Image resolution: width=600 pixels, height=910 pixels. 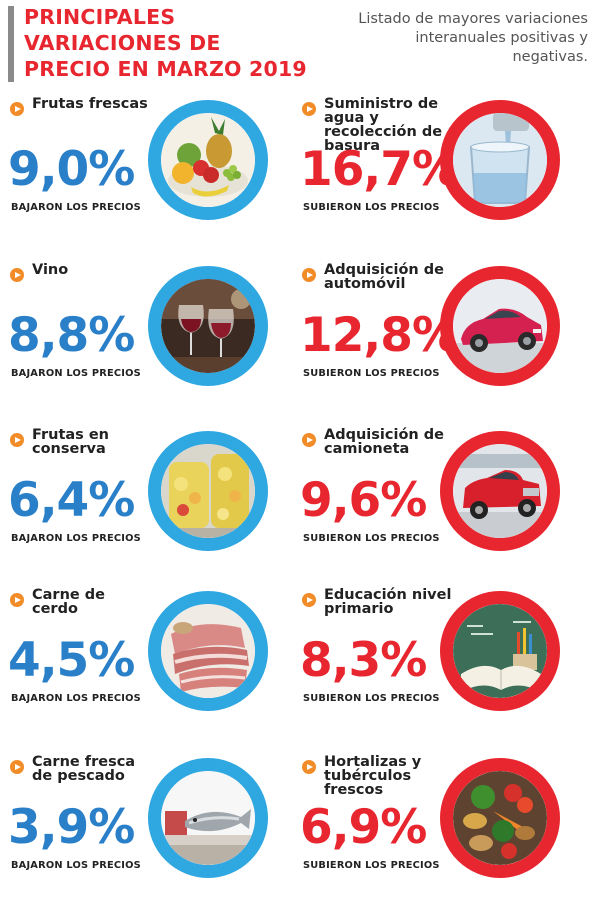 I want to click on item-percentage: 8,8%, so click(x=71, y=335).